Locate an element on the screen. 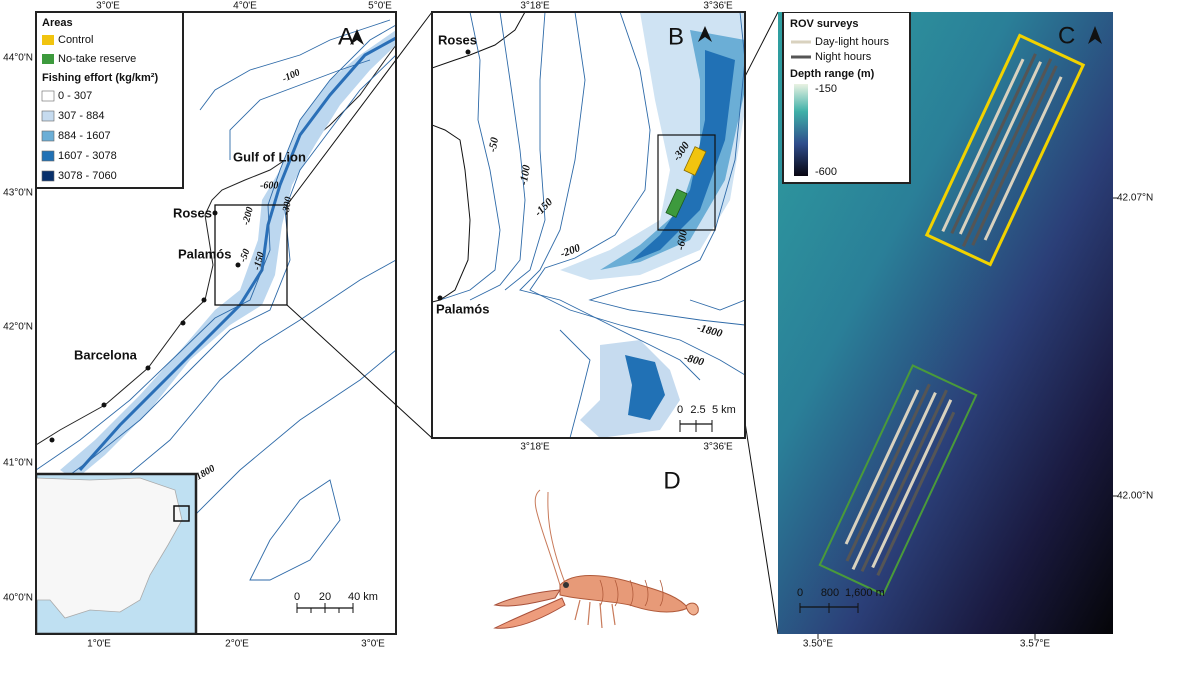  place-label: Gulf of Lion is located at coordinates (269, 156).